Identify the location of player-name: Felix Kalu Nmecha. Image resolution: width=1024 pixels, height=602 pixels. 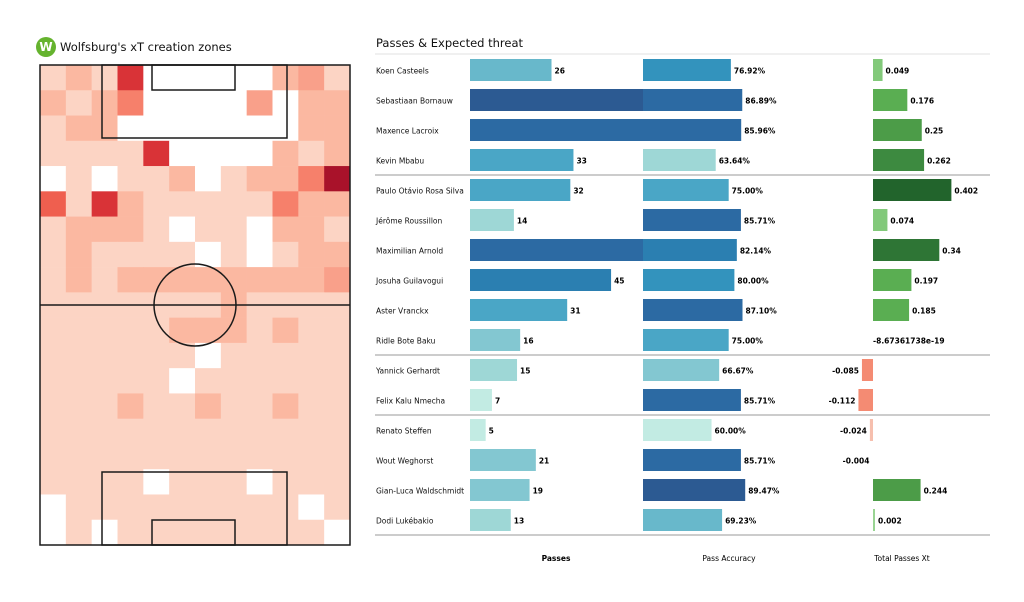
(410, 401).